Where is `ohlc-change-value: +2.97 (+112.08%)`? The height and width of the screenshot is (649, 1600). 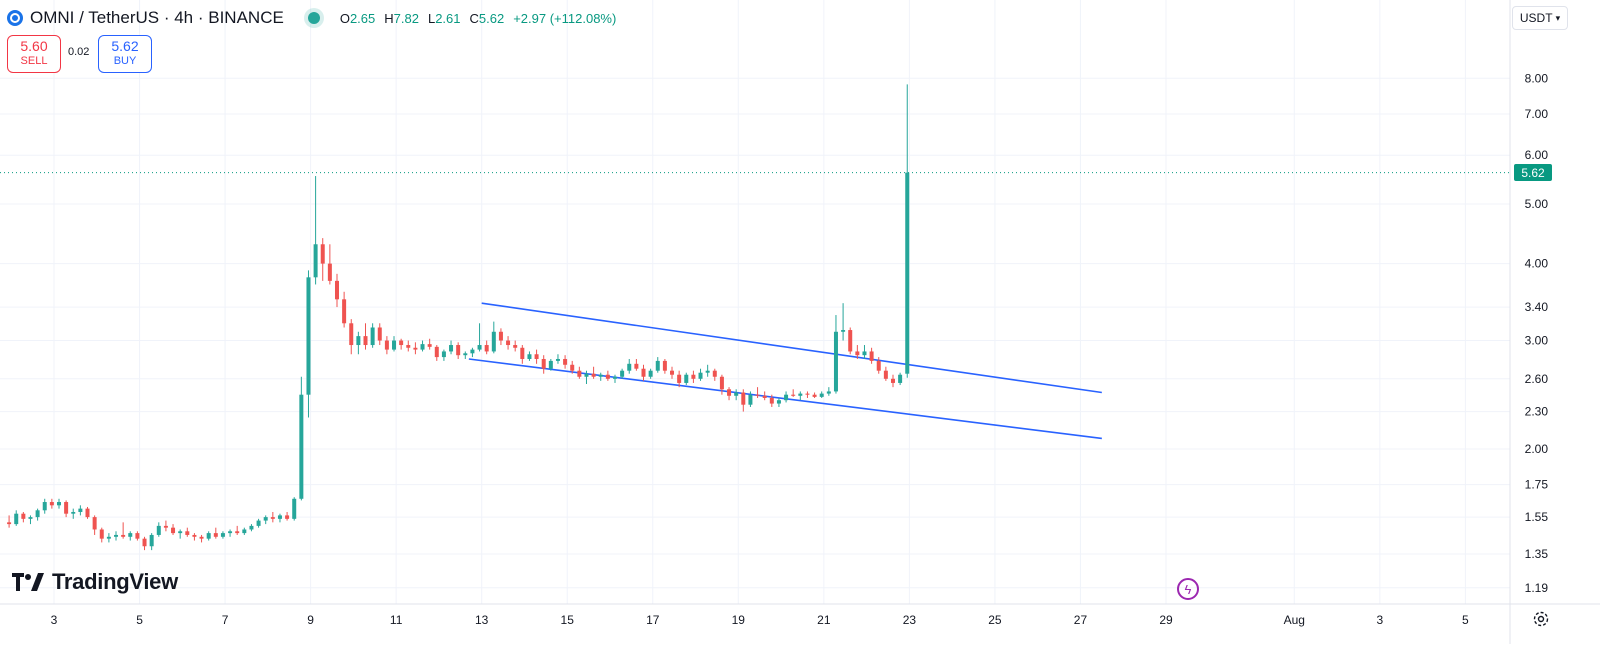 ohlc-change-value: +2.97 (+112.08%) is located at coordinates (565, 18).